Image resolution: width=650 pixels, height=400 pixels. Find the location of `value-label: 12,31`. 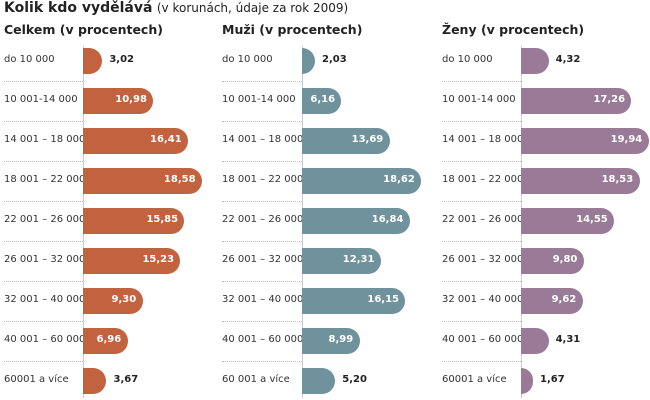

value-label: 12,31 is located at coordinates (358, 259).